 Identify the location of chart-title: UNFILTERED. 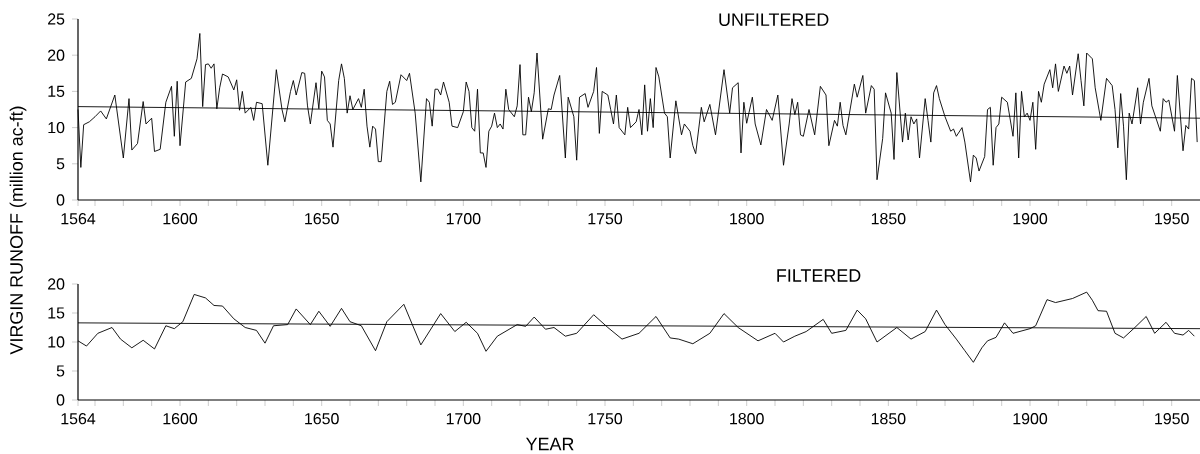
(774, 19).